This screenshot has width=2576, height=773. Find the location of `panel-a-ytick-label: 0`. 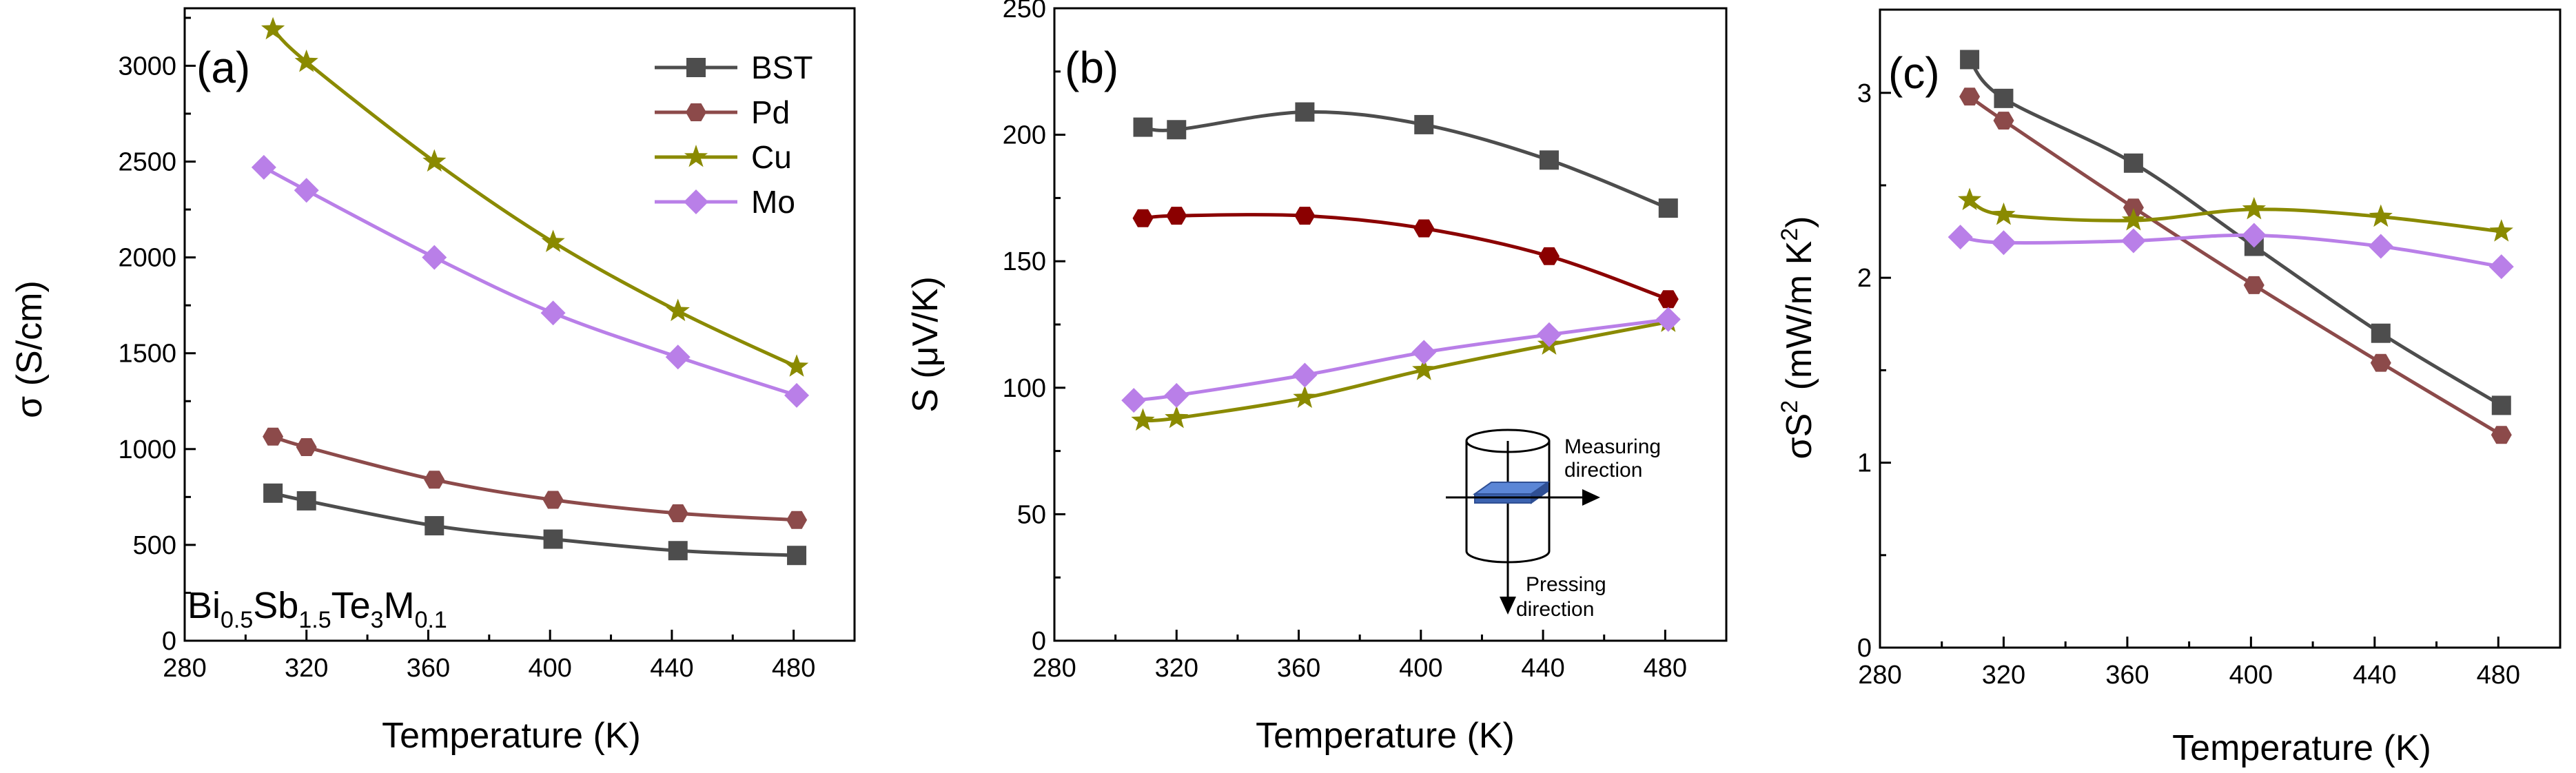

panel-a-ytick-label: 0 is located at coordinates (169, 641).